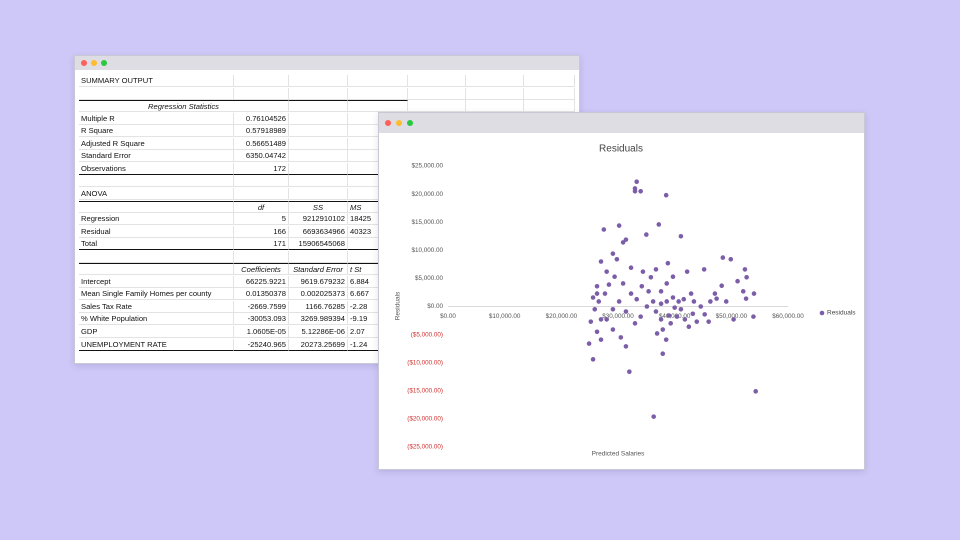  Describe the element at coordinates (156, 306) in the screenshot. I see `cell: Sales Tax Rate` at that location.